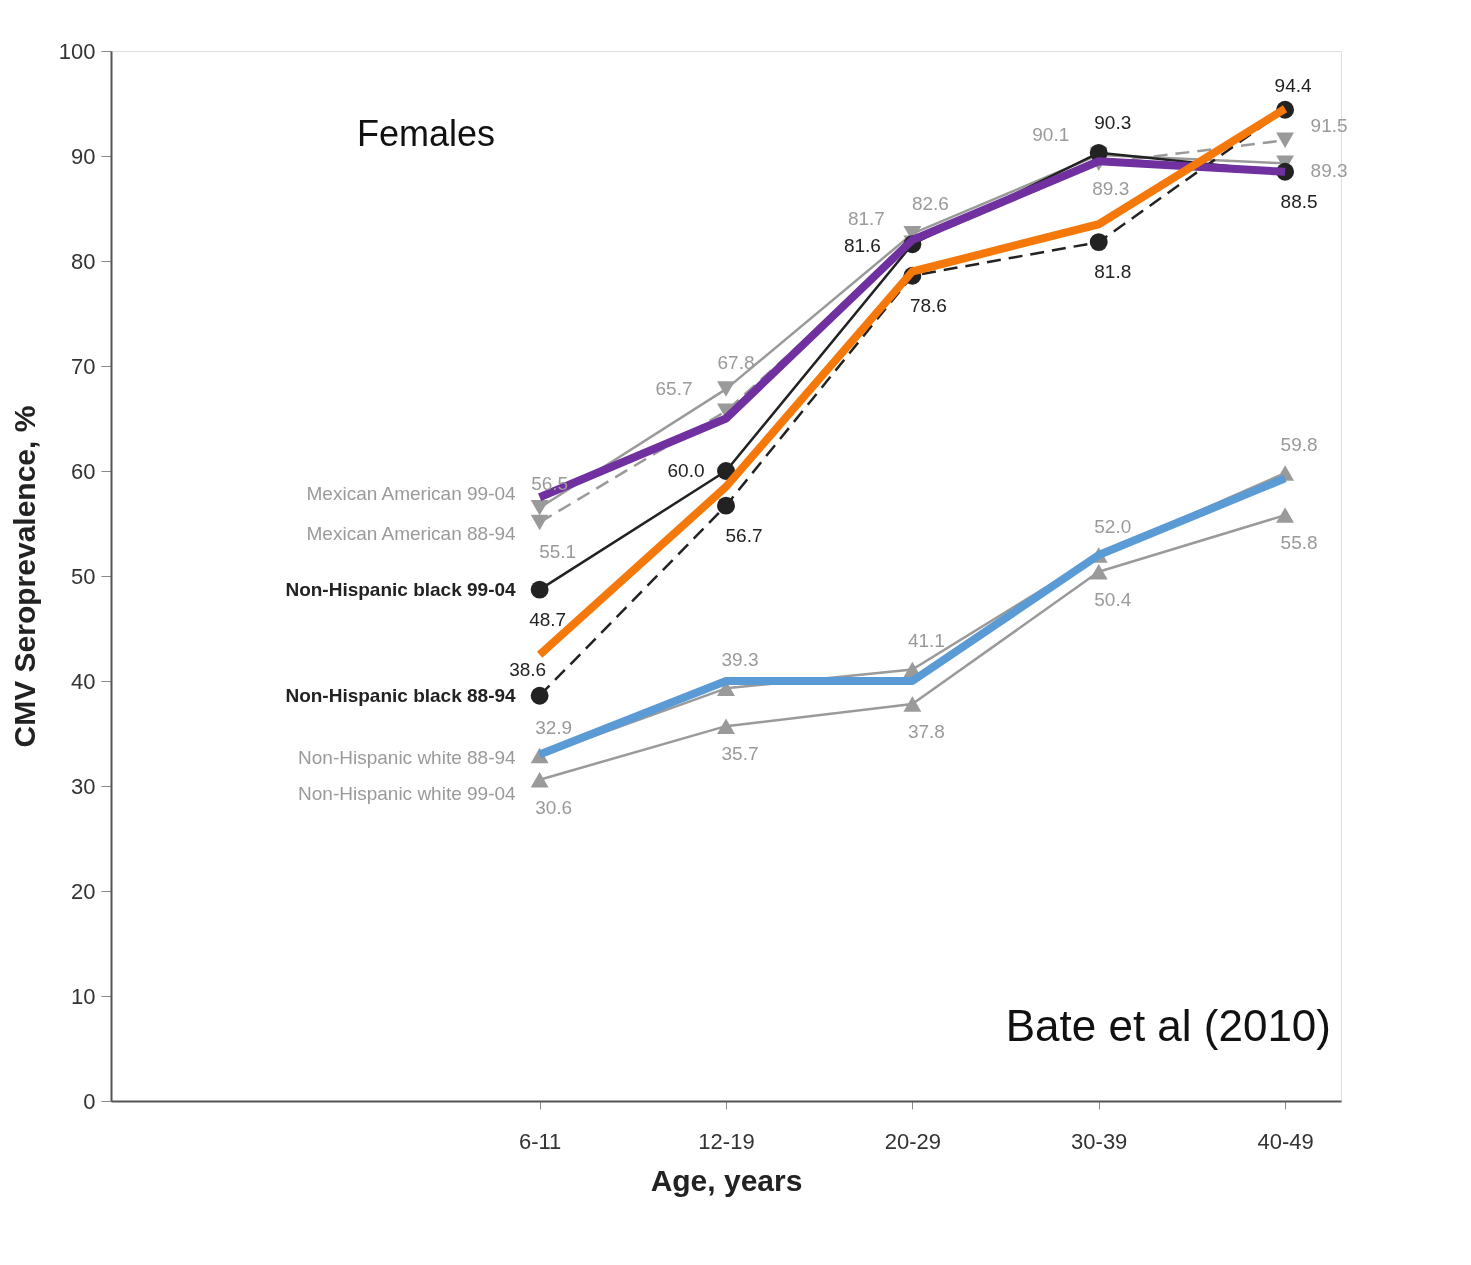 The image size is (1471, 1265). I want to click on x-tick-label: 12-19, so click(726, 1141).